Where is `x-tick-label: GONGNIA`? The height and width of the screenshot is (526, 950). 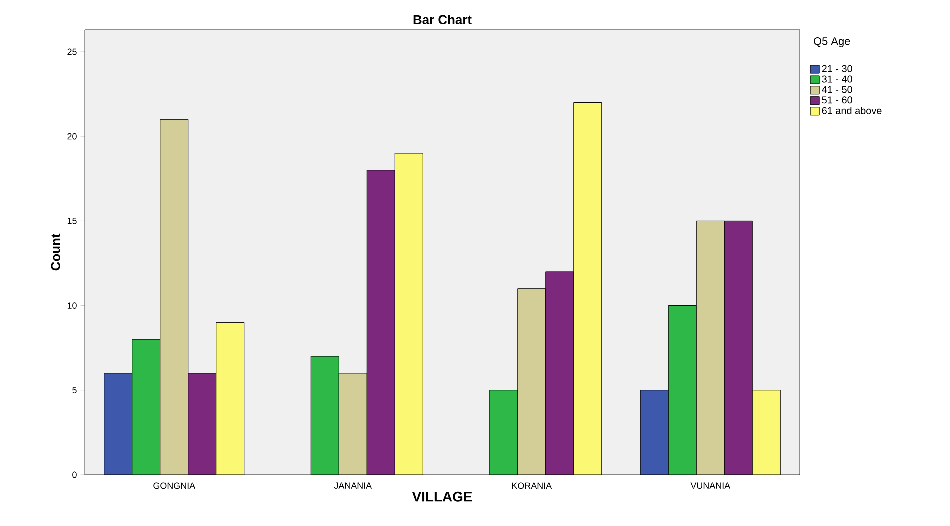
x-tick-label: GONGNIA is located at coordinates (175, 486).